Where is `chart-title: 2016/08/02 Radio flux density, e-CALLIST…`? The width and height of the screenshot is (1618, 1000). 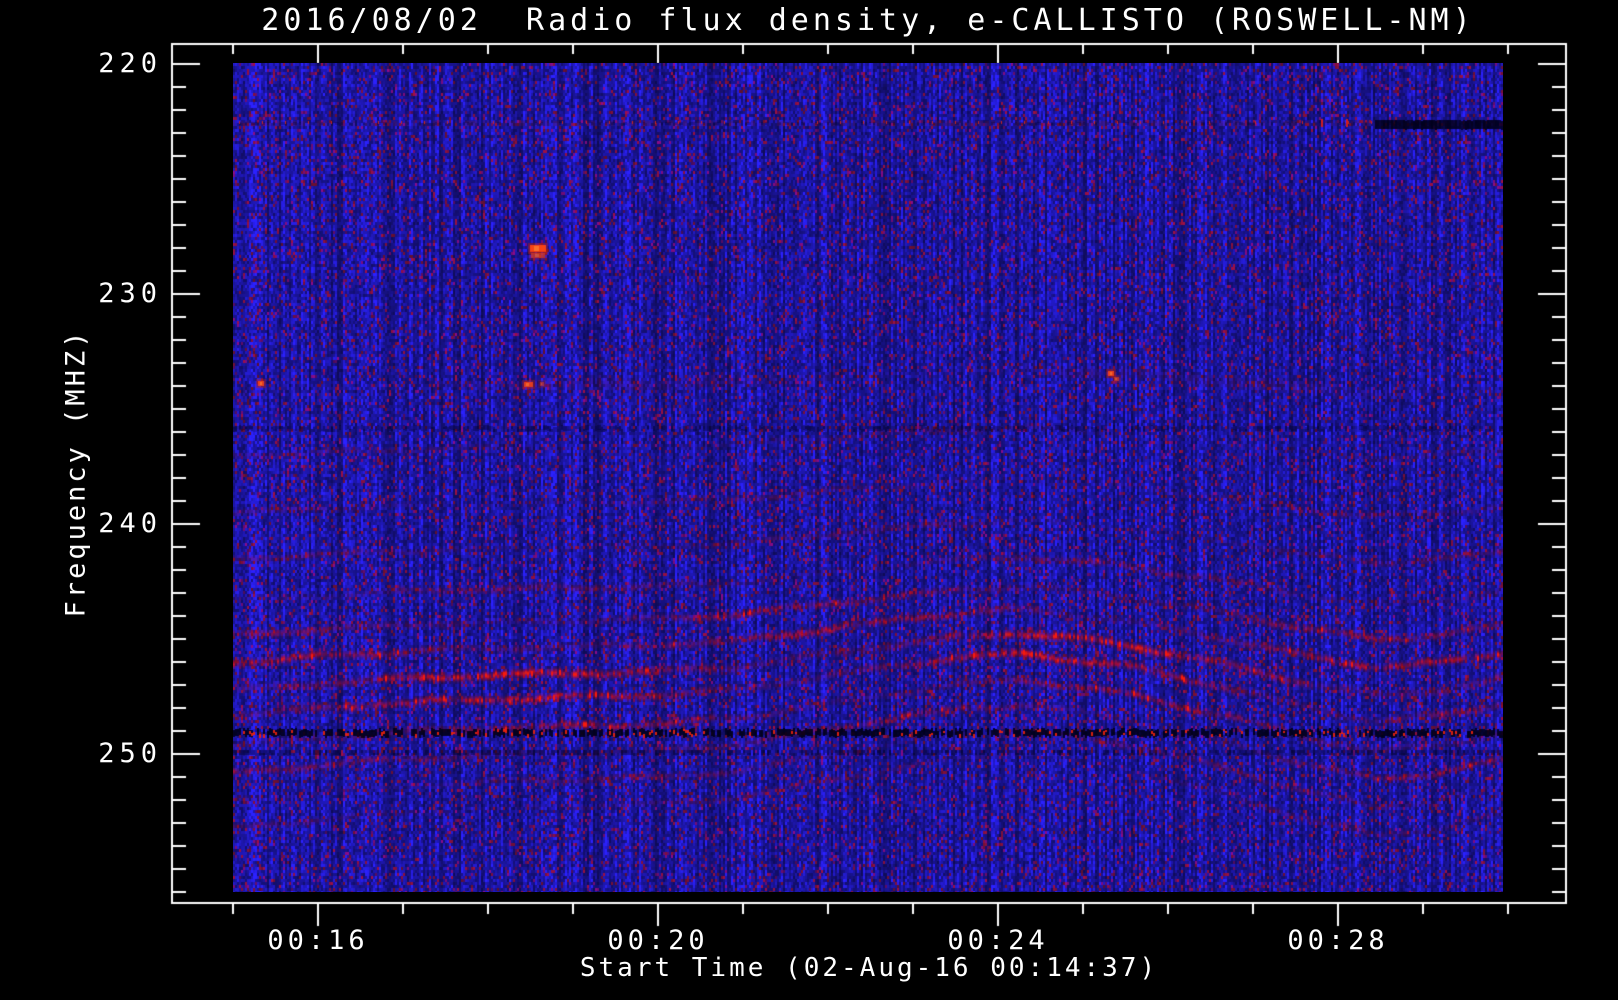
chart-title: 2016/08/02 Radio flux density, e-CALLIST… is located at coordinates (868, 20).